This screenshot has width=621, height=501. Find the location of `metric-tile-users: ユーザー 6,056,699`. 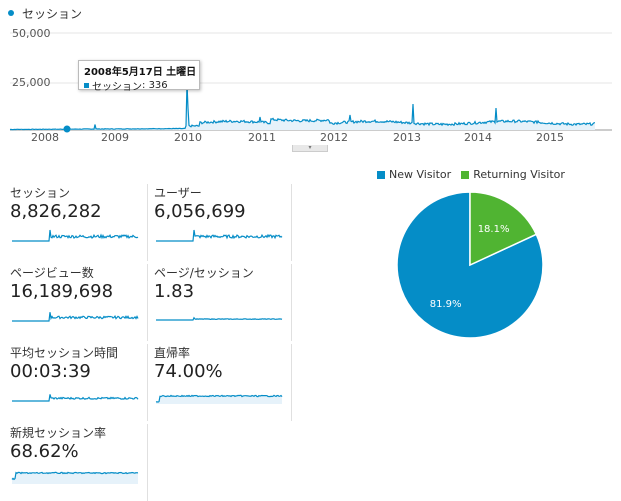

metric-tile-users: ユーザー 6,056,699 is located at coordinates (223, 222).